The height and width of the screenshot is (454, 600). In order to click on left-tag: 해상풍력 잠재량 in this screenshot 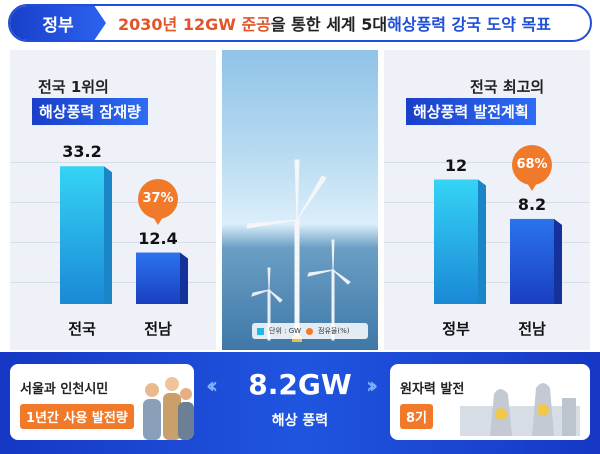, I will do `click(90, 111)`.